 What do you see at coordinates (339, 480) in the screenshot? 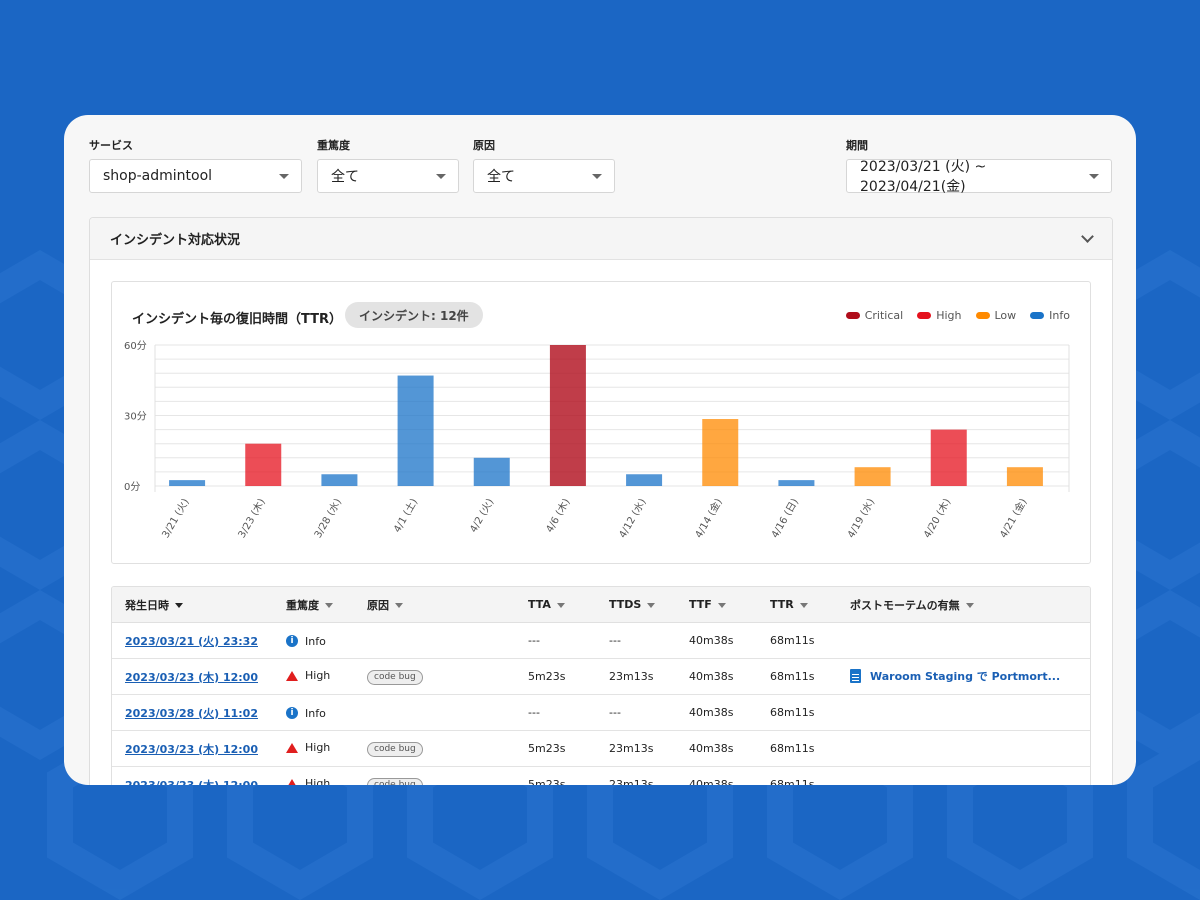
I see `bar-3/28 (水)` at bounding box center [339, 480].